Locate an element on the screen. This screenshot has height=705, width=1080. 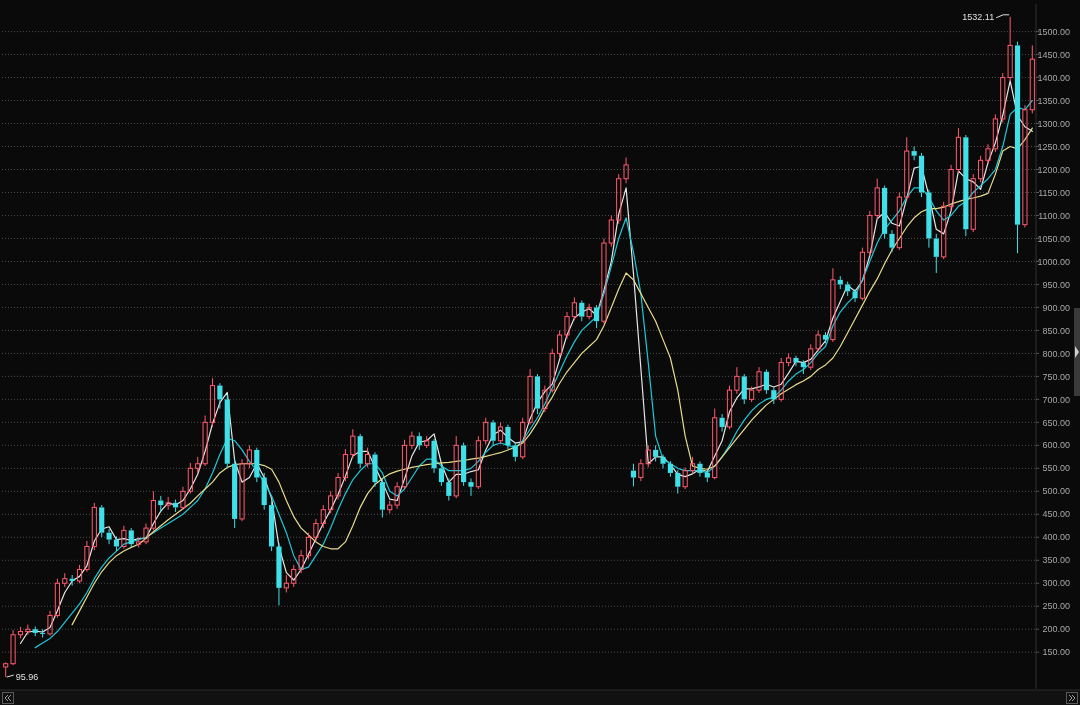
y-tick-label: 450.00 is located at coordinates (1056, 514).